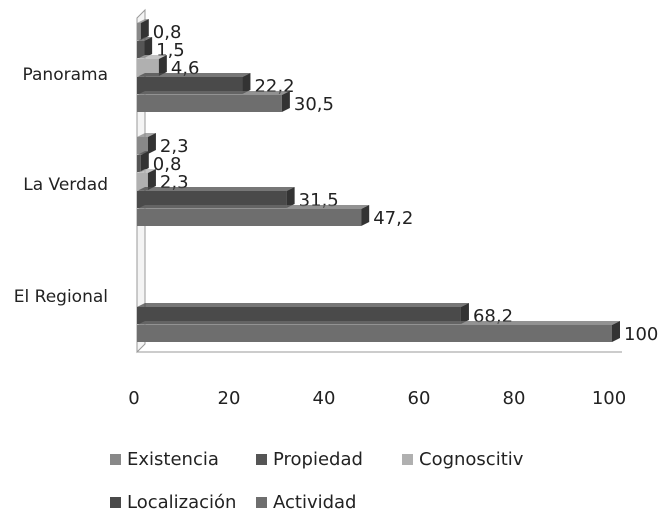  I want to click on legend-item: Existencia, so click(164, 459).